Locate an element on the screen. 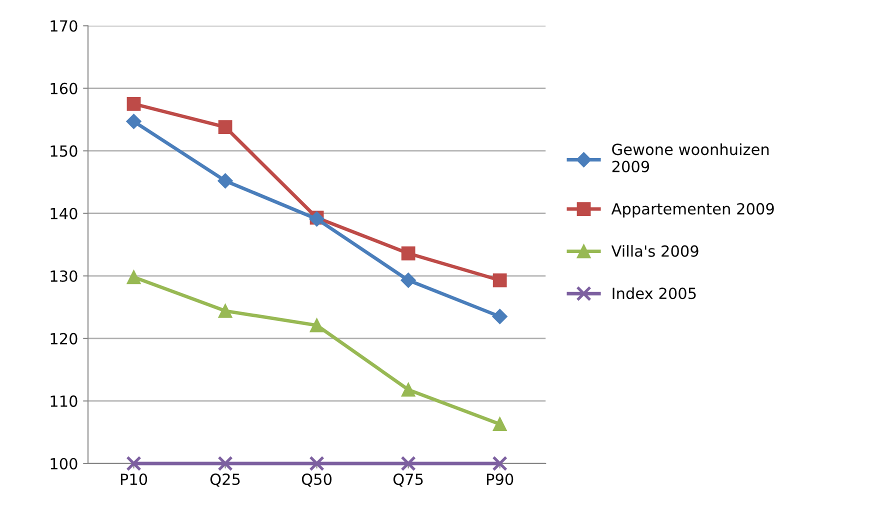 The width and height of the screenshot is (880, 515). x-tick-label: Q50 is located at coordinates (317, 480).